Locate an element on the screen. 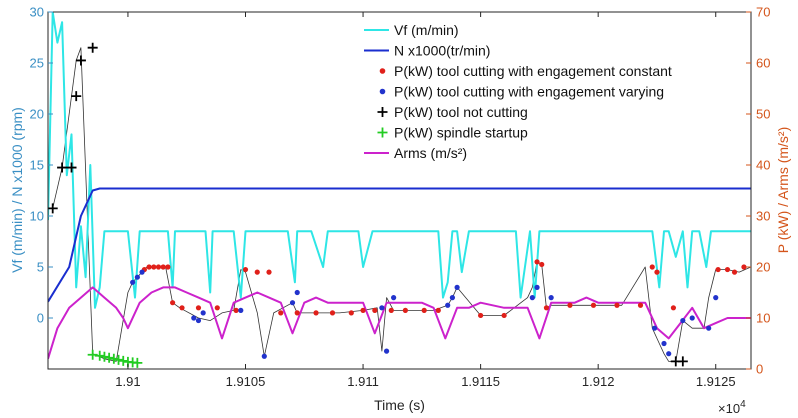 Image resolution: width=798 pixels, height=418 pixels. y-tick-label-left: 20 is located at coordinates (37, 114).